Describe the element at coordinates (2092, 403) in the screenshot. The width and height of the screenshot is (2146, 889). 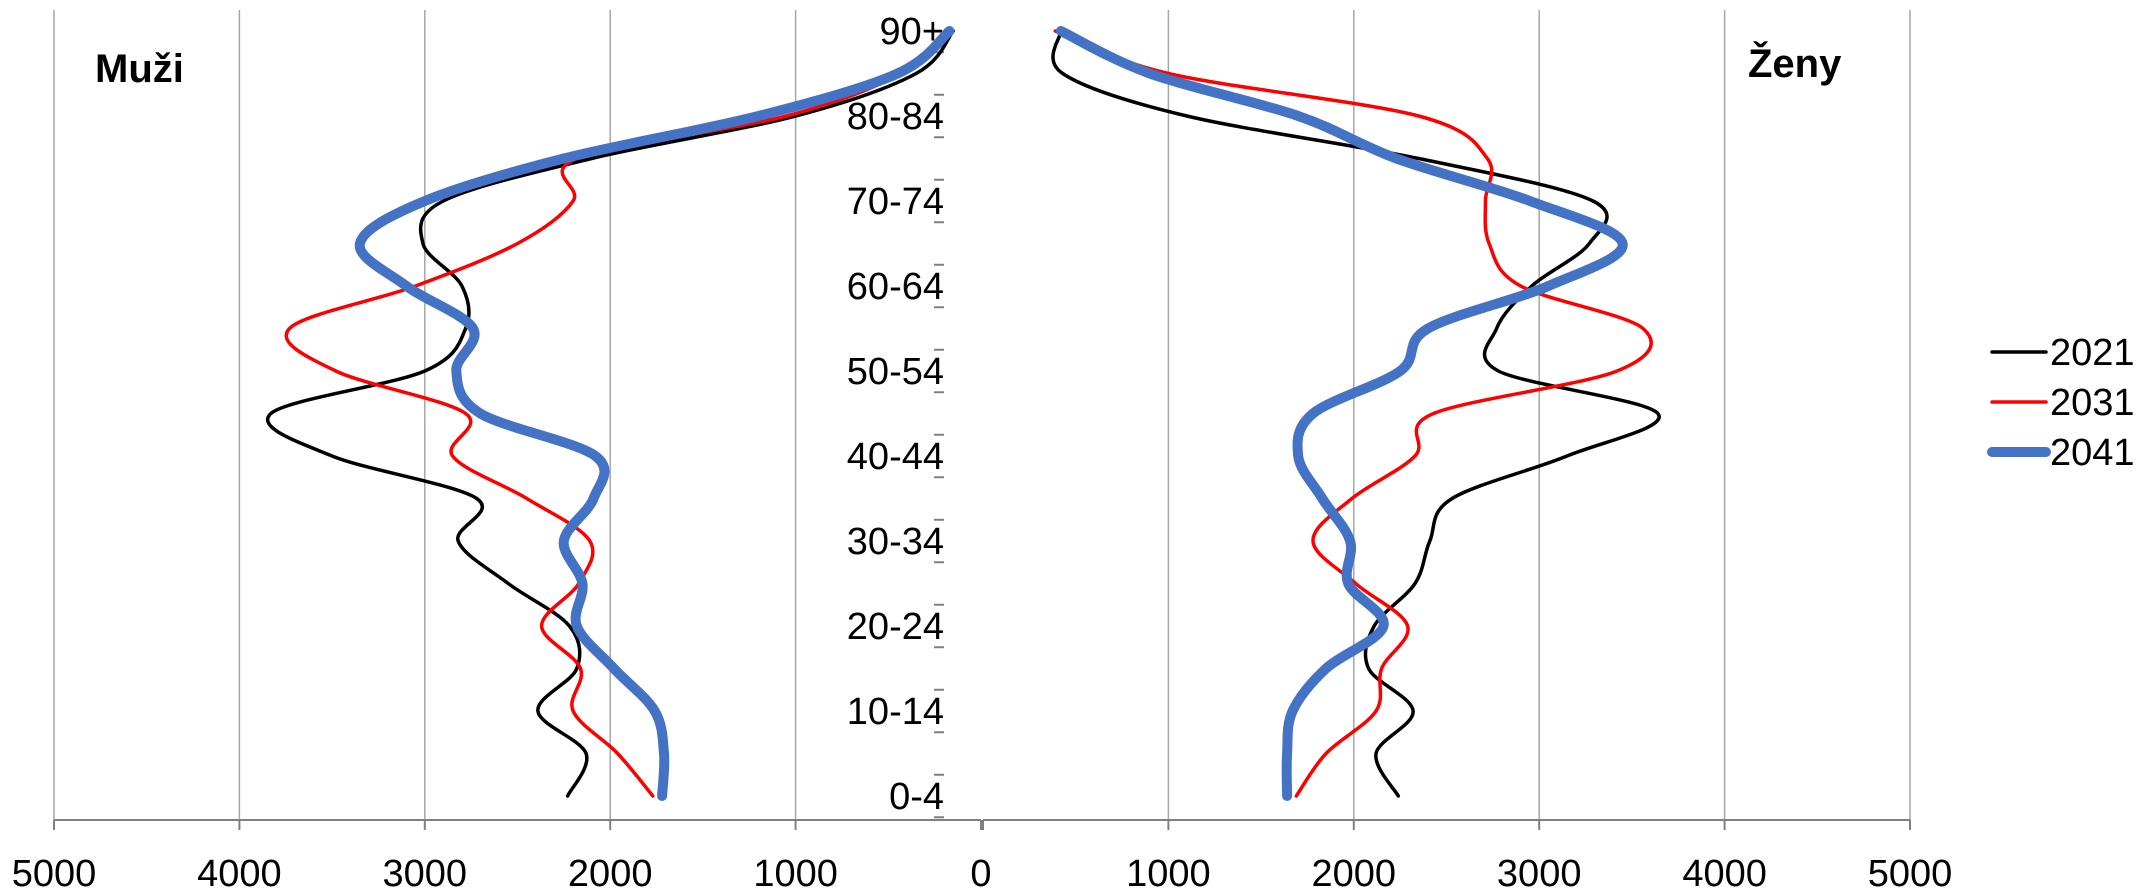
I see `legend-label-2031: 2031` at that location.